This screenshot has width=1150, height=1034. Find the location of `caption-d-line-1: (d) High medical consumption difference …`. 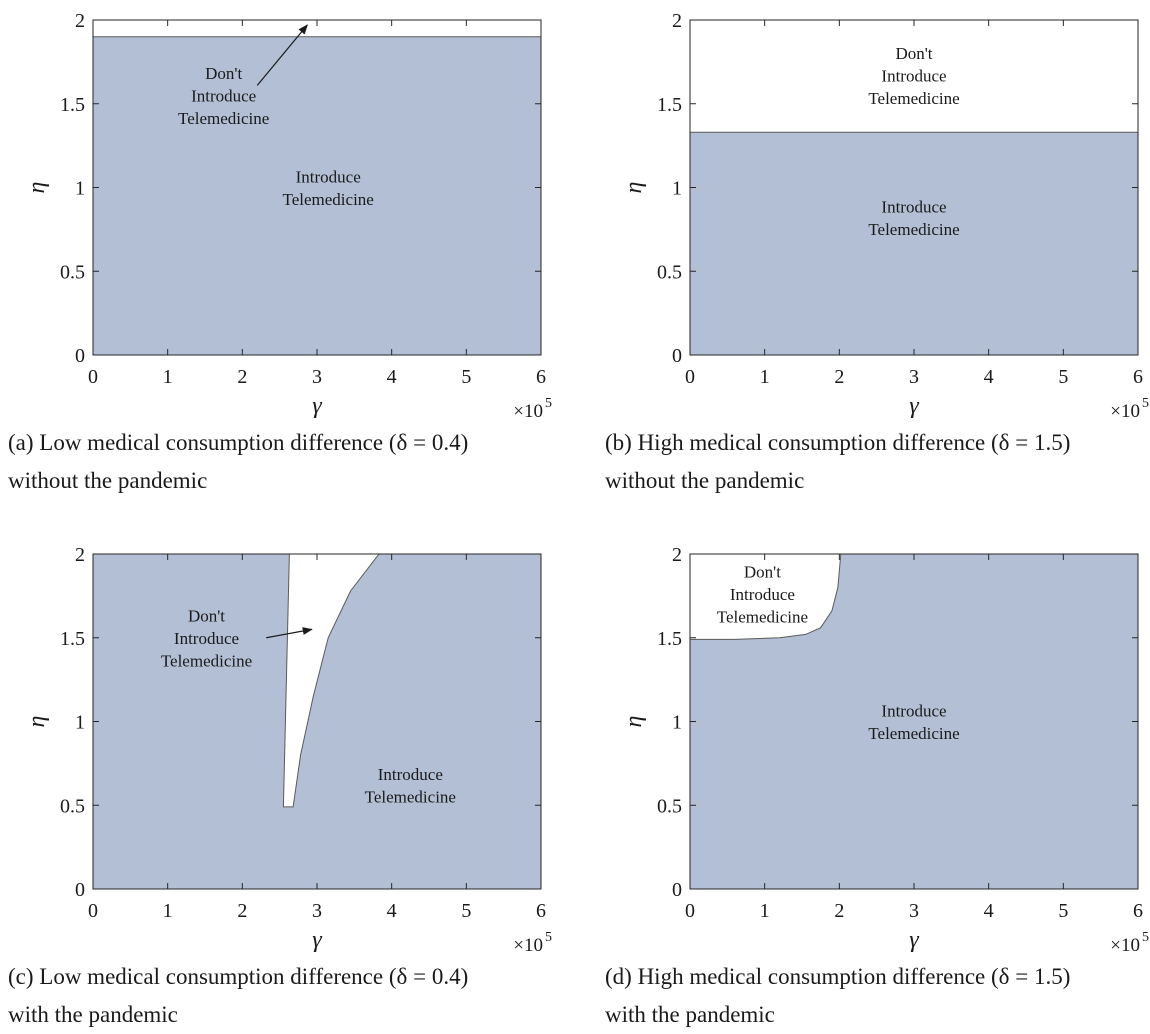

caption-d-line-1: (d) High medical consumption difference … is located at coordinates (838, 976).